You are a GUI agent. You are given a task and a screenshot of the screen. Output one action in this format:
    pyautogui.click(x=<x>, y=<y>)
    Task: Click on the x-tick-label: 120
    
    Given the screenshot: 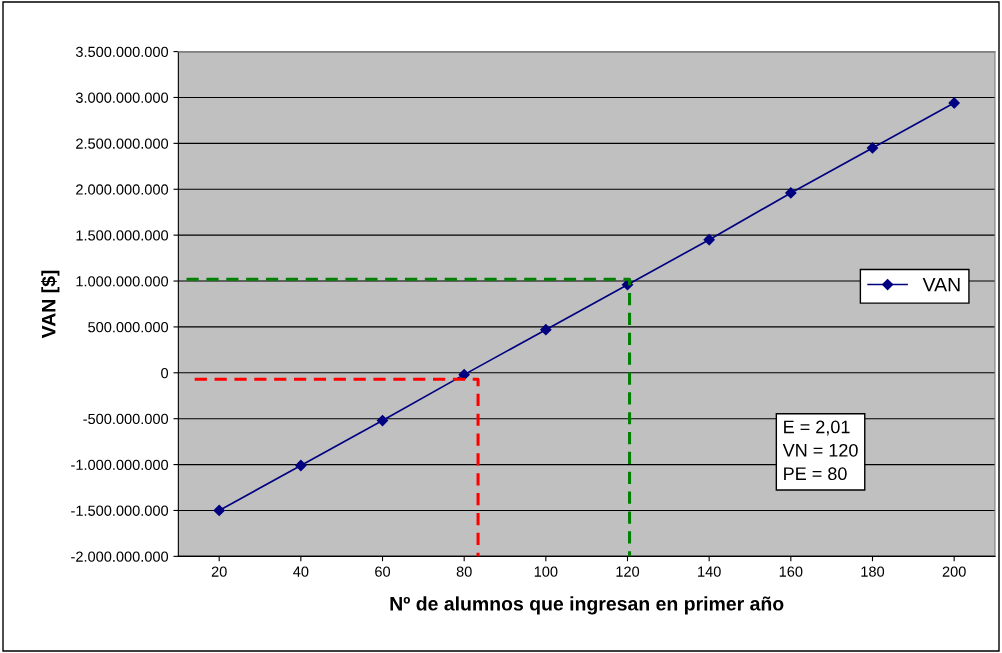 What is the action you would take?
    pyautogui.click(x=628, y=571)
    